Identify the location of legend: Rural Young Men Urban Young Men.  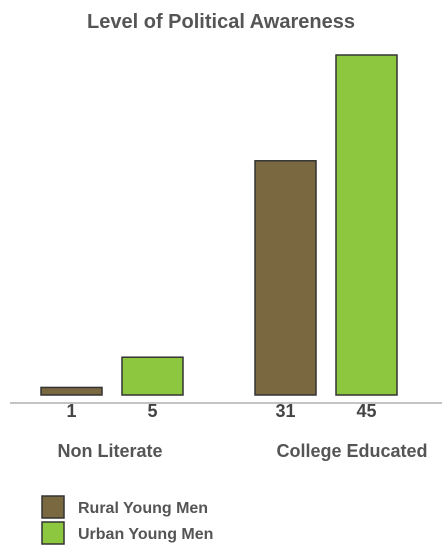
(127, 520).